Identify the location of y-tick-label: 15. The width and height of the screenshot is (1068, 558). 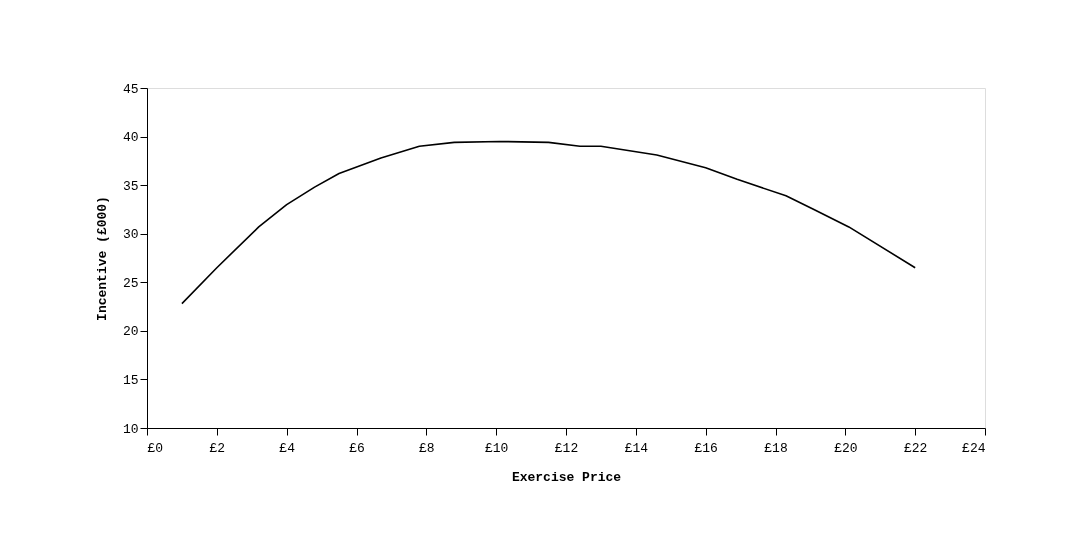
(130, 380).